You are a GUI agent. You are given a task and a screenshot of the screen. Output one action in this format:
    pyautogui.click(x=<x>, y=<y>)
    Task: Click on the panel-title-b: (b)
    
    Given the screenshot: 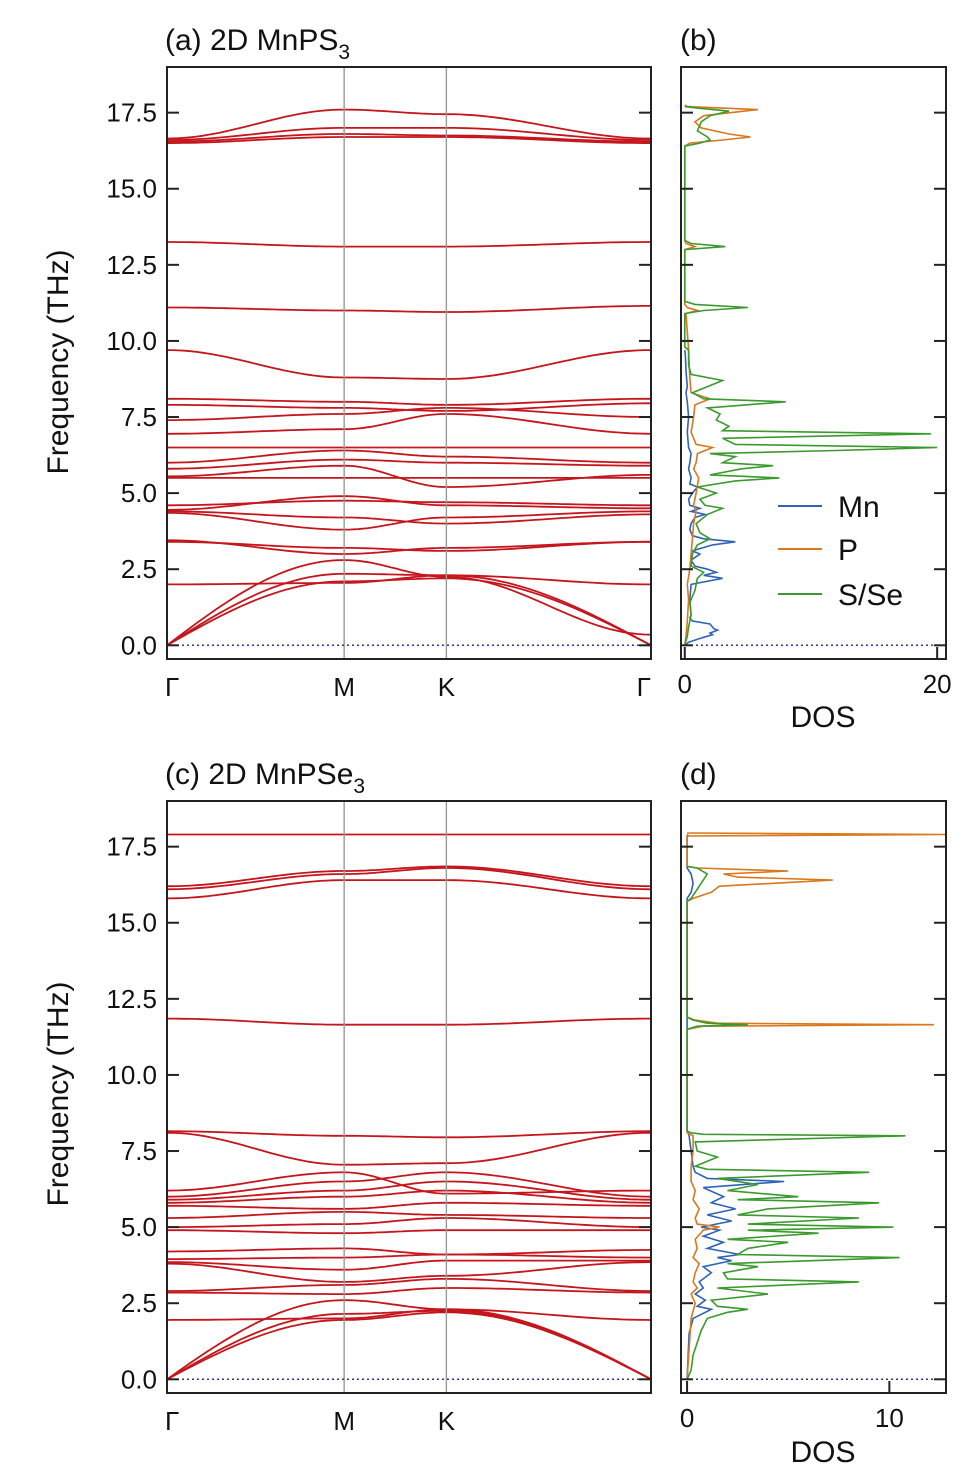 What is the action you would take?
    pyautogui.click(x=698, y=40)
    